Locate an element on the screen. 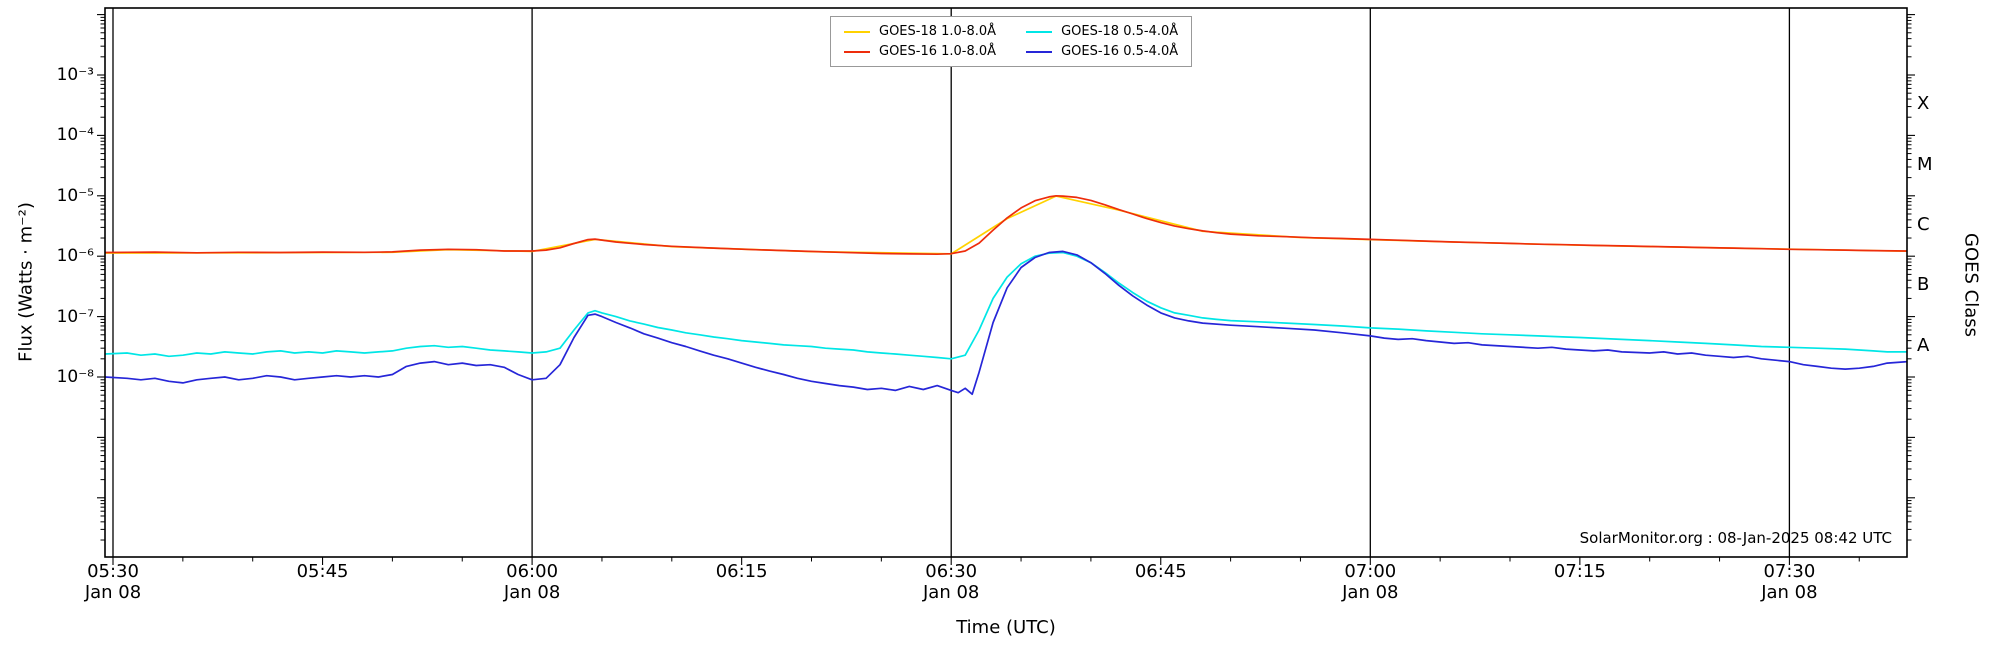  goes-class-label: M is located at coordinates (1925, 164).